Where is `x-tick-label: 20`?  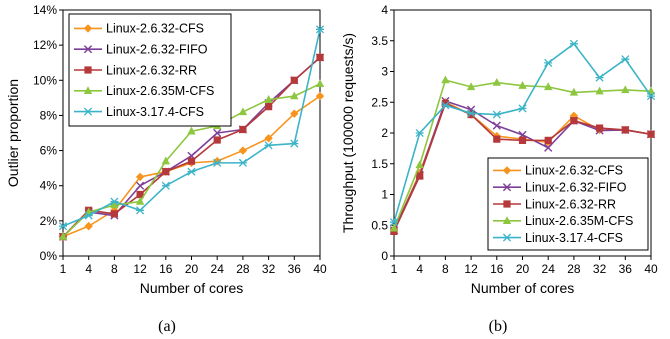
x-tick-label: 20 is located at coordinates (192, 269).